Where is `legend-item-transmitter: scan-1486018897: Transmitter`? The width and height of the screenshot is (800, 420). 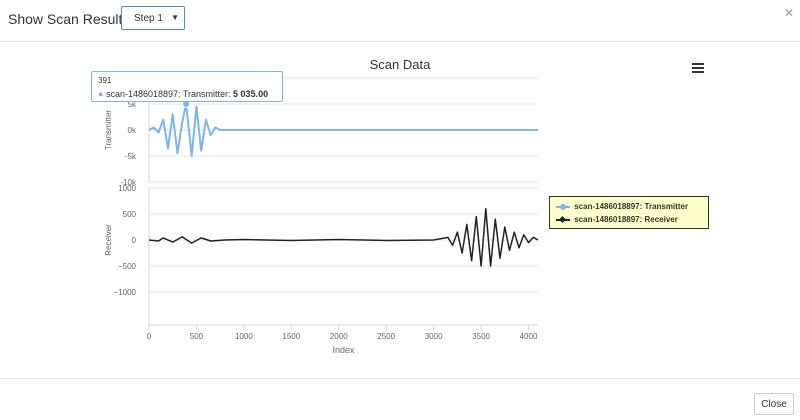 legend-item-transmitter: scan-1486018897: Transmitter is located at coordinates (622, 208).